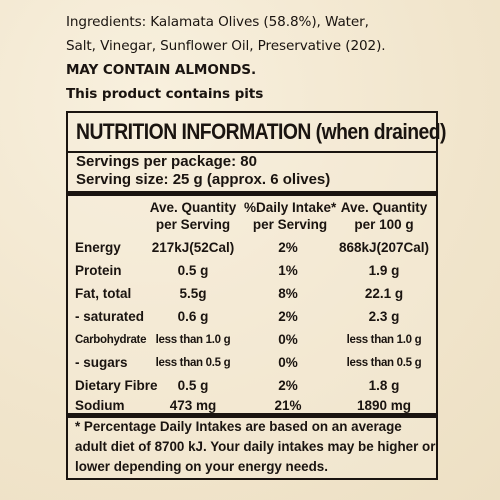 This screenshot has width=500, height=500. I want to click on nutrient-name: Carbohydrate, so click(111, 340).